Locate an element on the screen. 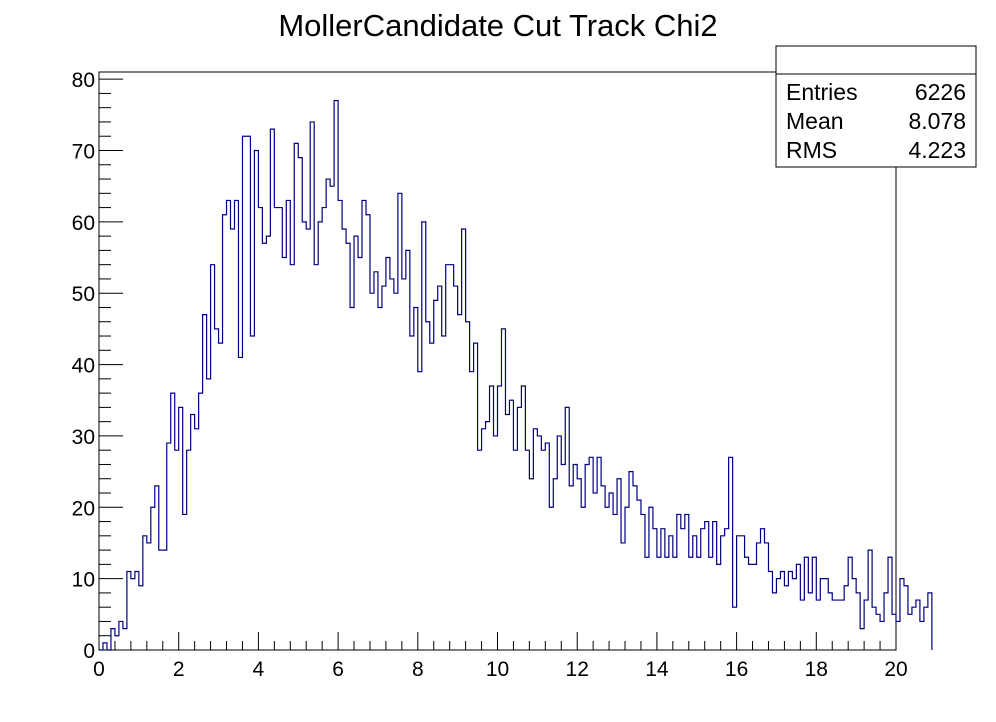 This screenshot has width=996, height=722. stats-value: 6226 is located at coordinates (940, 92).